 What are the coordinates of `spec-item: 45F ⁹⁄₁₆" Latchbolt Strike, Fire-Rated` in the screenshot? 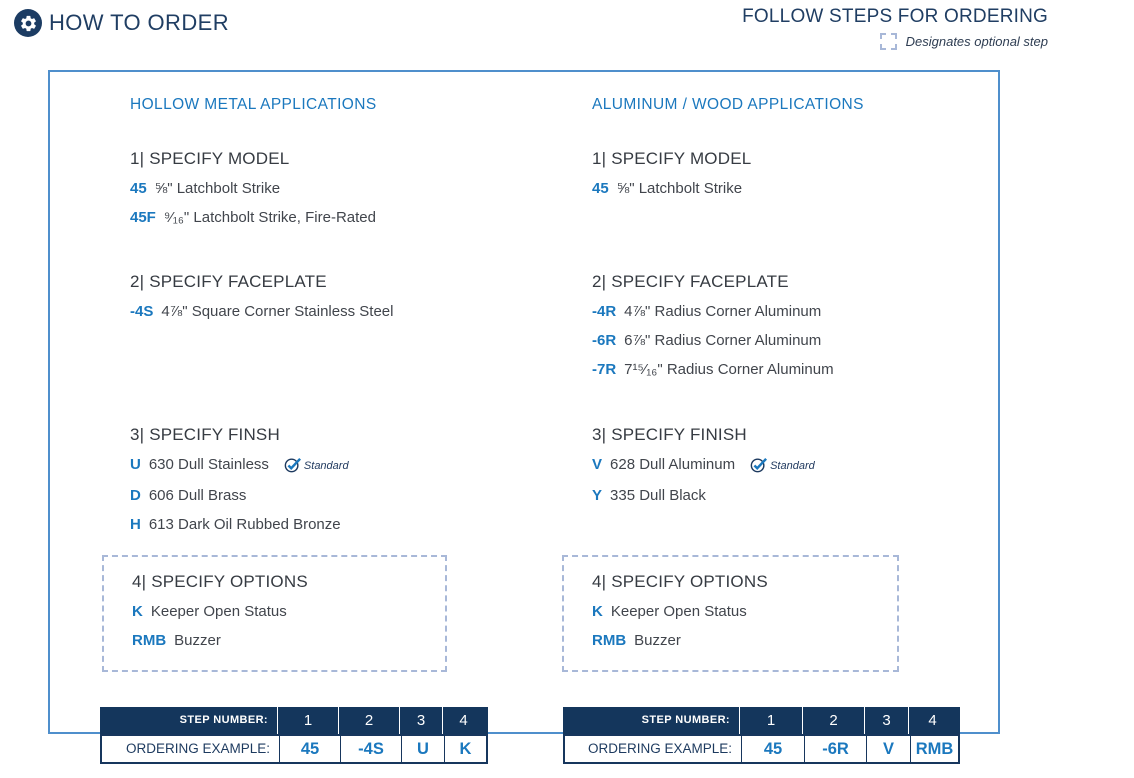 It's located at (253, 217).